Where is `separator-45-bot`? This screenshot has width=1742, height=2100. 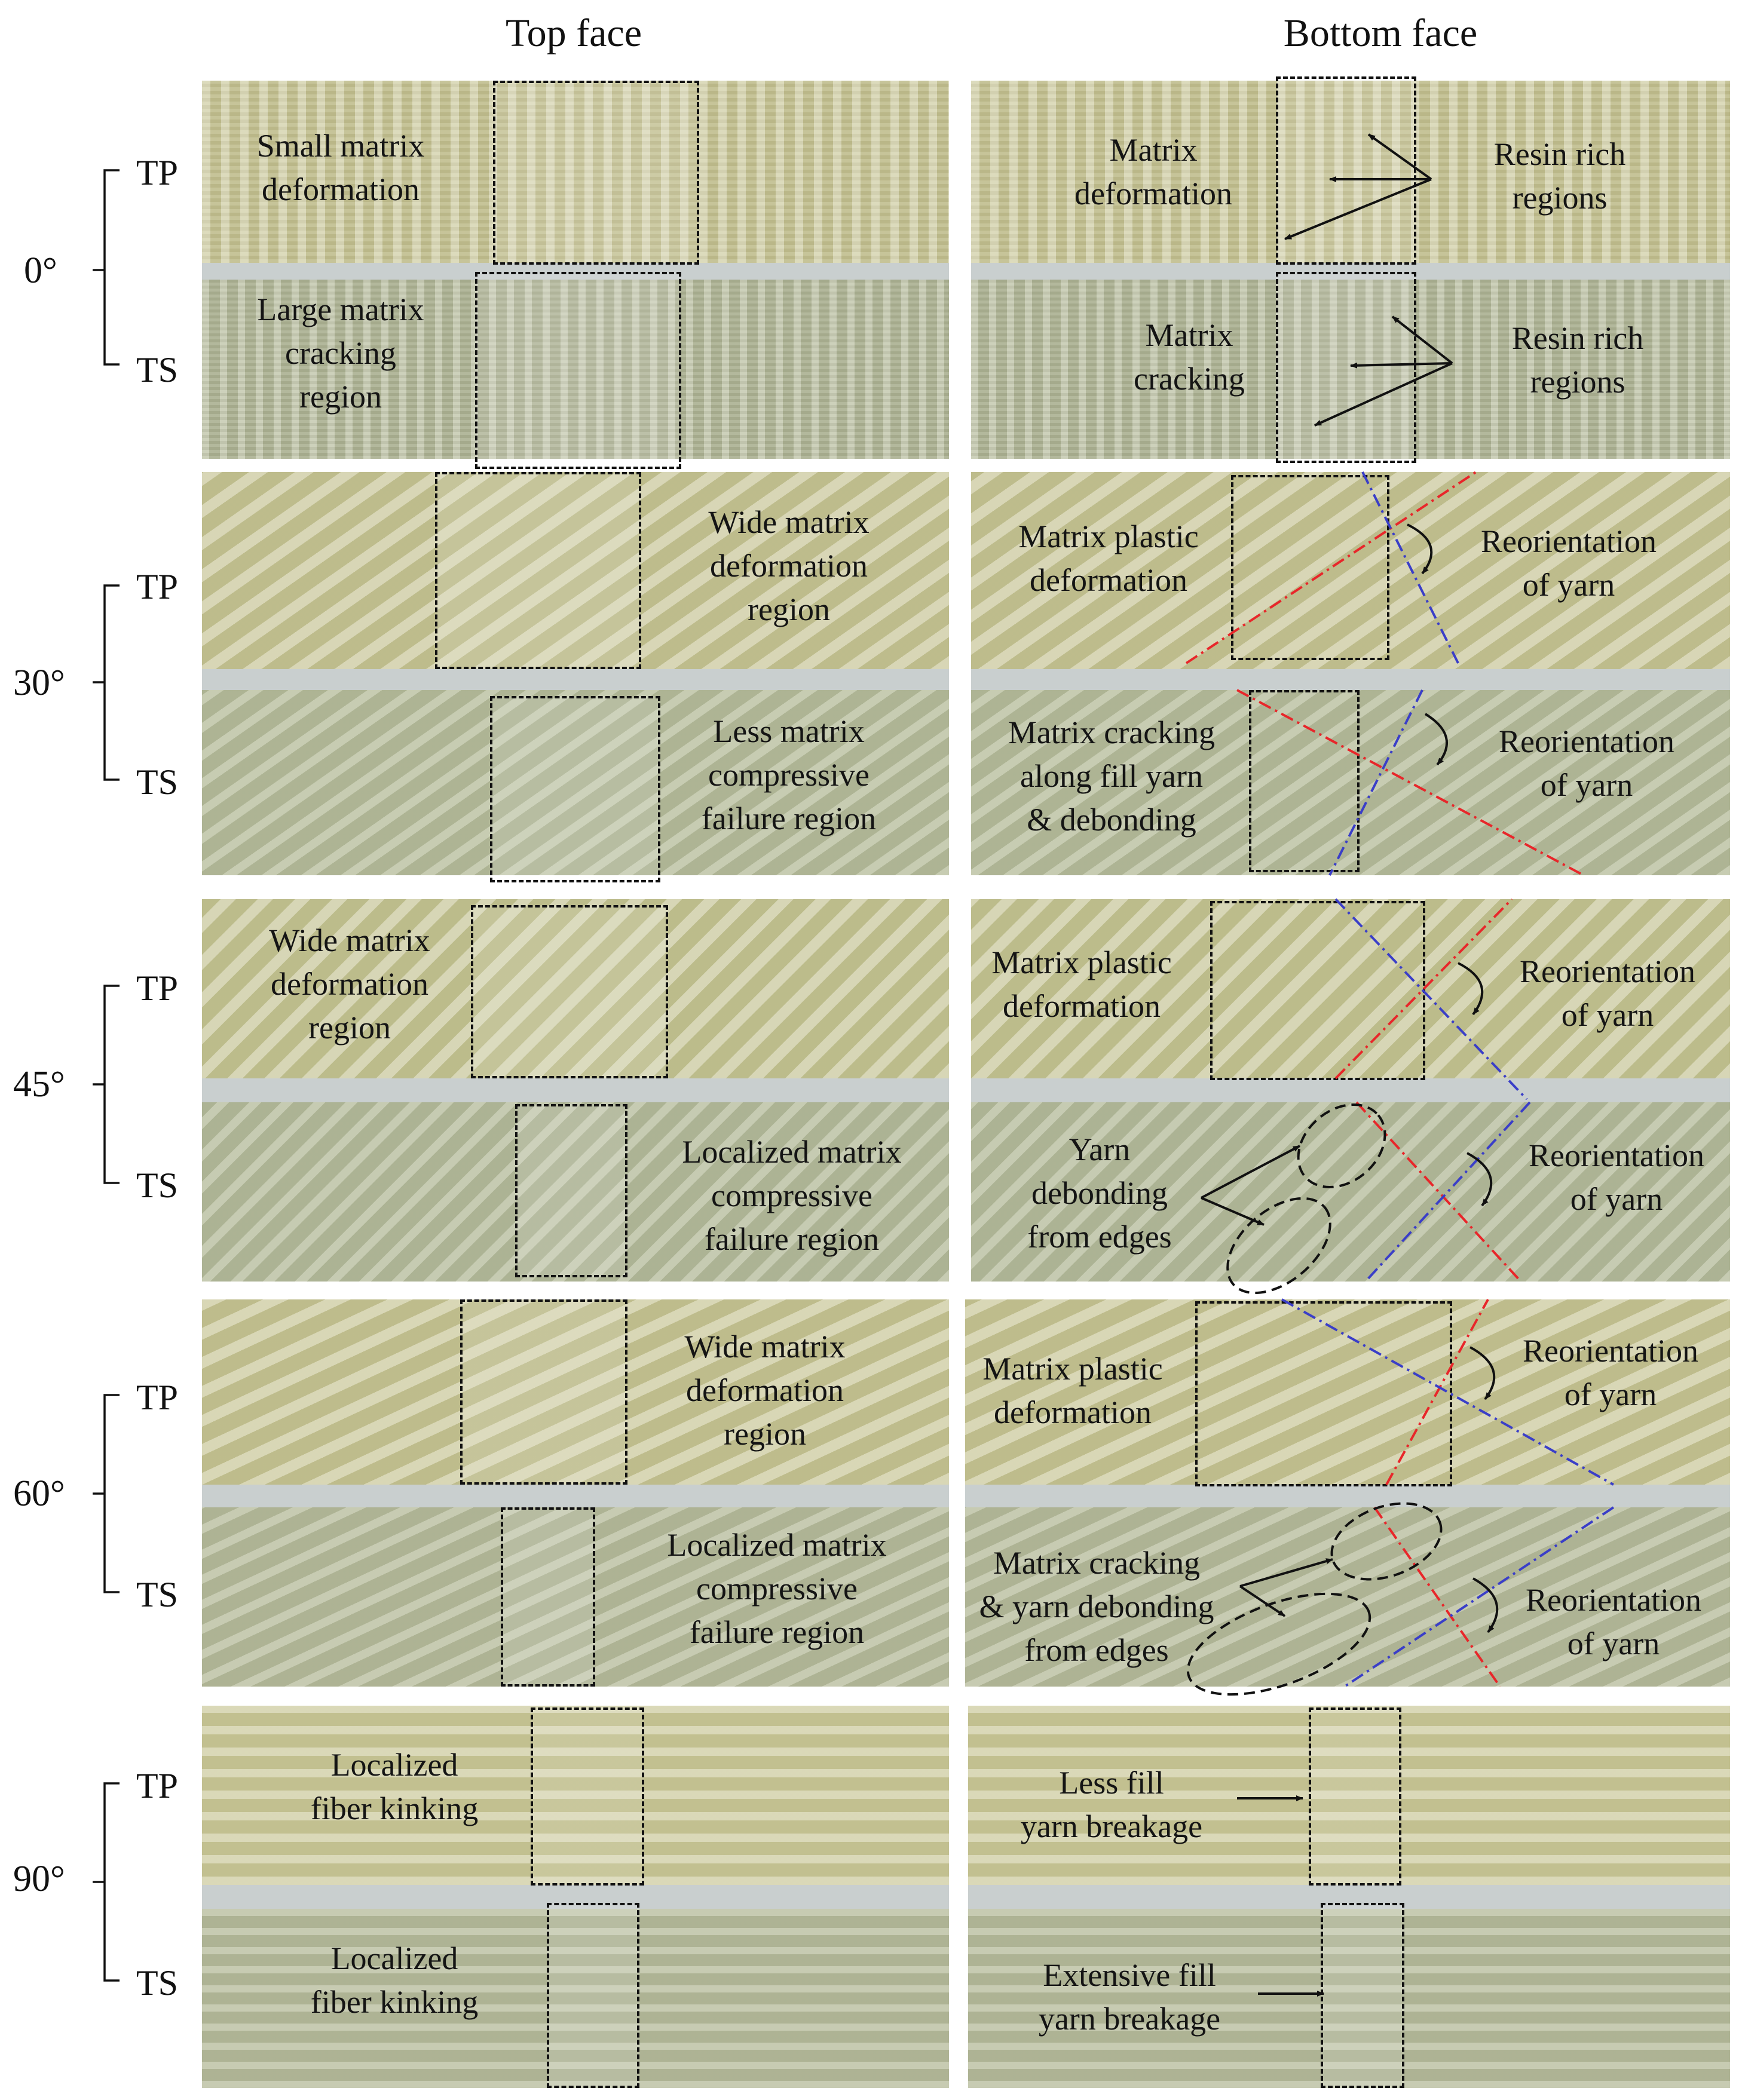
separator-45-bot is located at coordinates (1350, 1090).